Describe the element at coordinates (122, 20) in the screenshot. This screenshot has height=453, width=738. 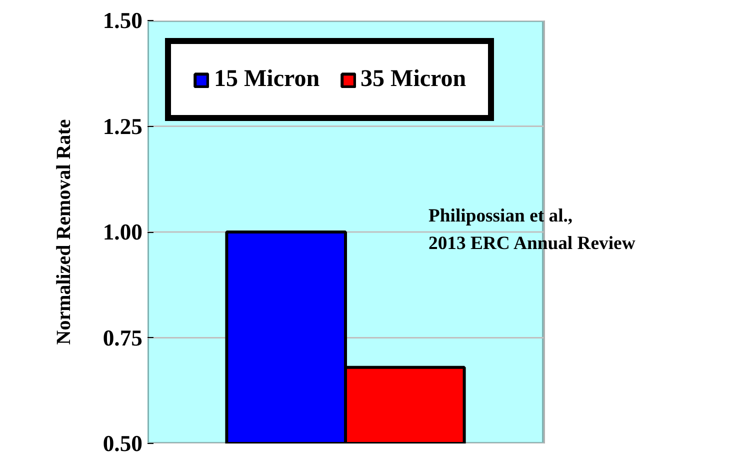
I see `y-tick-label: 1.50` at that location.